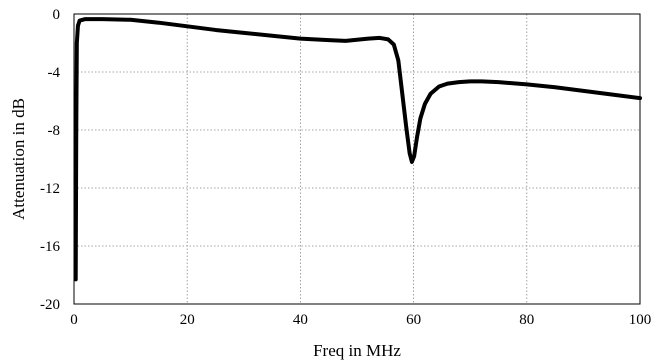 The width and height of the screenshot is (656, 361). I want to click on y-tick-label: 0, so click(57, 15).